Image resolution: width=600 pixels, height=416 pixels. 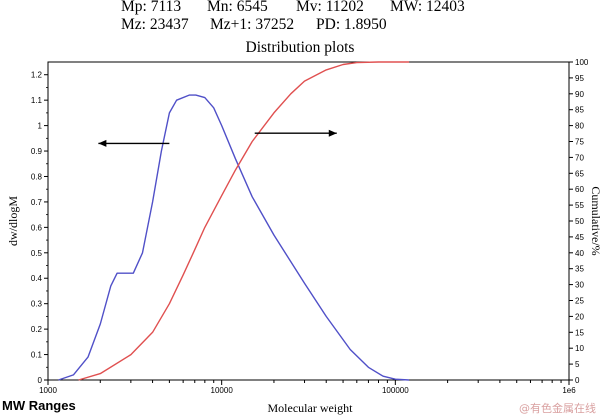 What do you see at coordinates (48, 390) in the screenshot?
I see `x-tick-label: 1000` at bounding box center [48, 390].